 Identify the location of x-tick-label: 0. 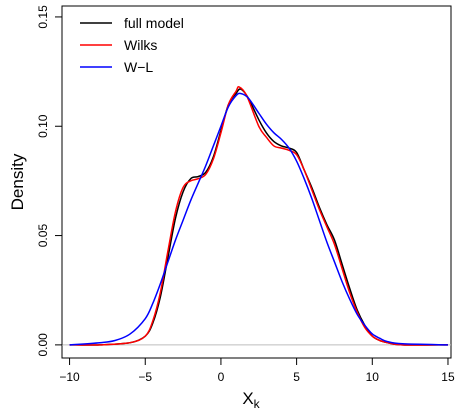
(221, 377).